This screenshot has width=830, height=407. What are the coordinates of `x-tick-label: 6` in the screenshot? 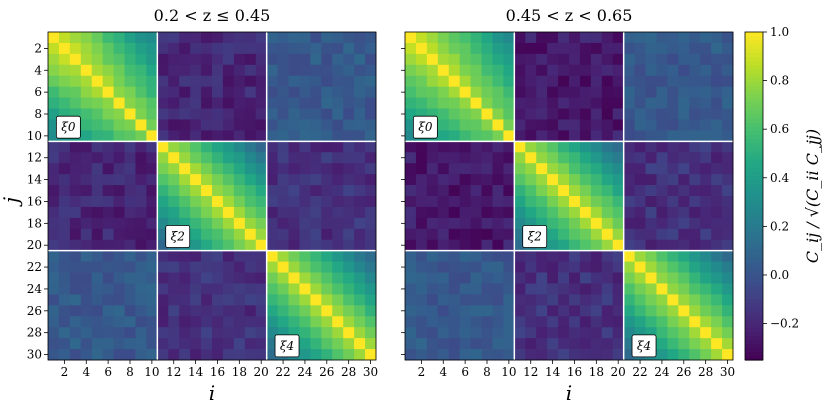 It's located at (108, 372).